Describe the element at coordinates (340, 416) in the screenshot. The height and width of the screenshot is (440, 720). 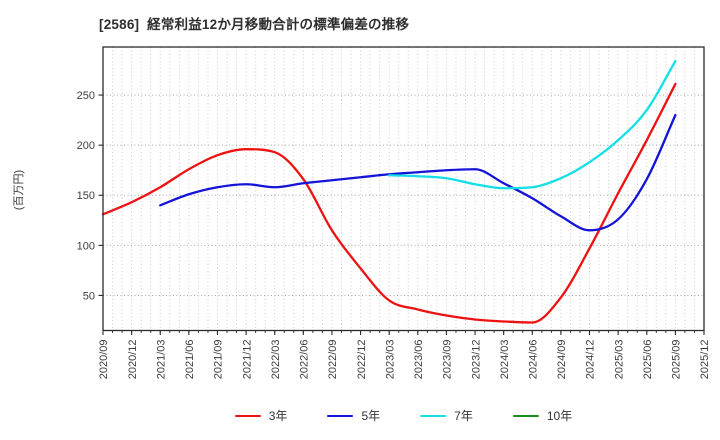
I see `legend-swatch-5年` at that location.